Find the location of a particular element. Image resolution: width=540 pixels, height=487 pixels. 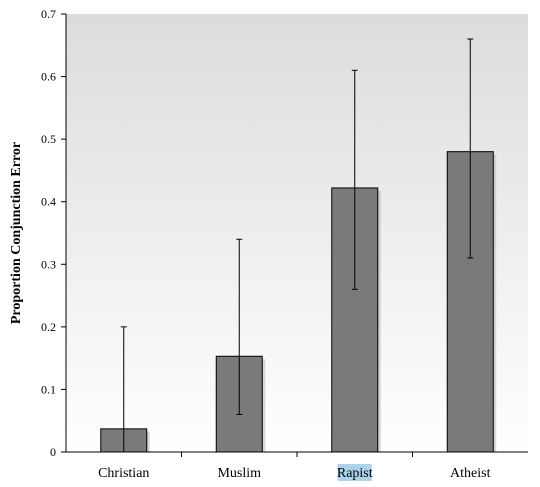

y-tick-label: 0.6 is located at coordinates (48, 77).